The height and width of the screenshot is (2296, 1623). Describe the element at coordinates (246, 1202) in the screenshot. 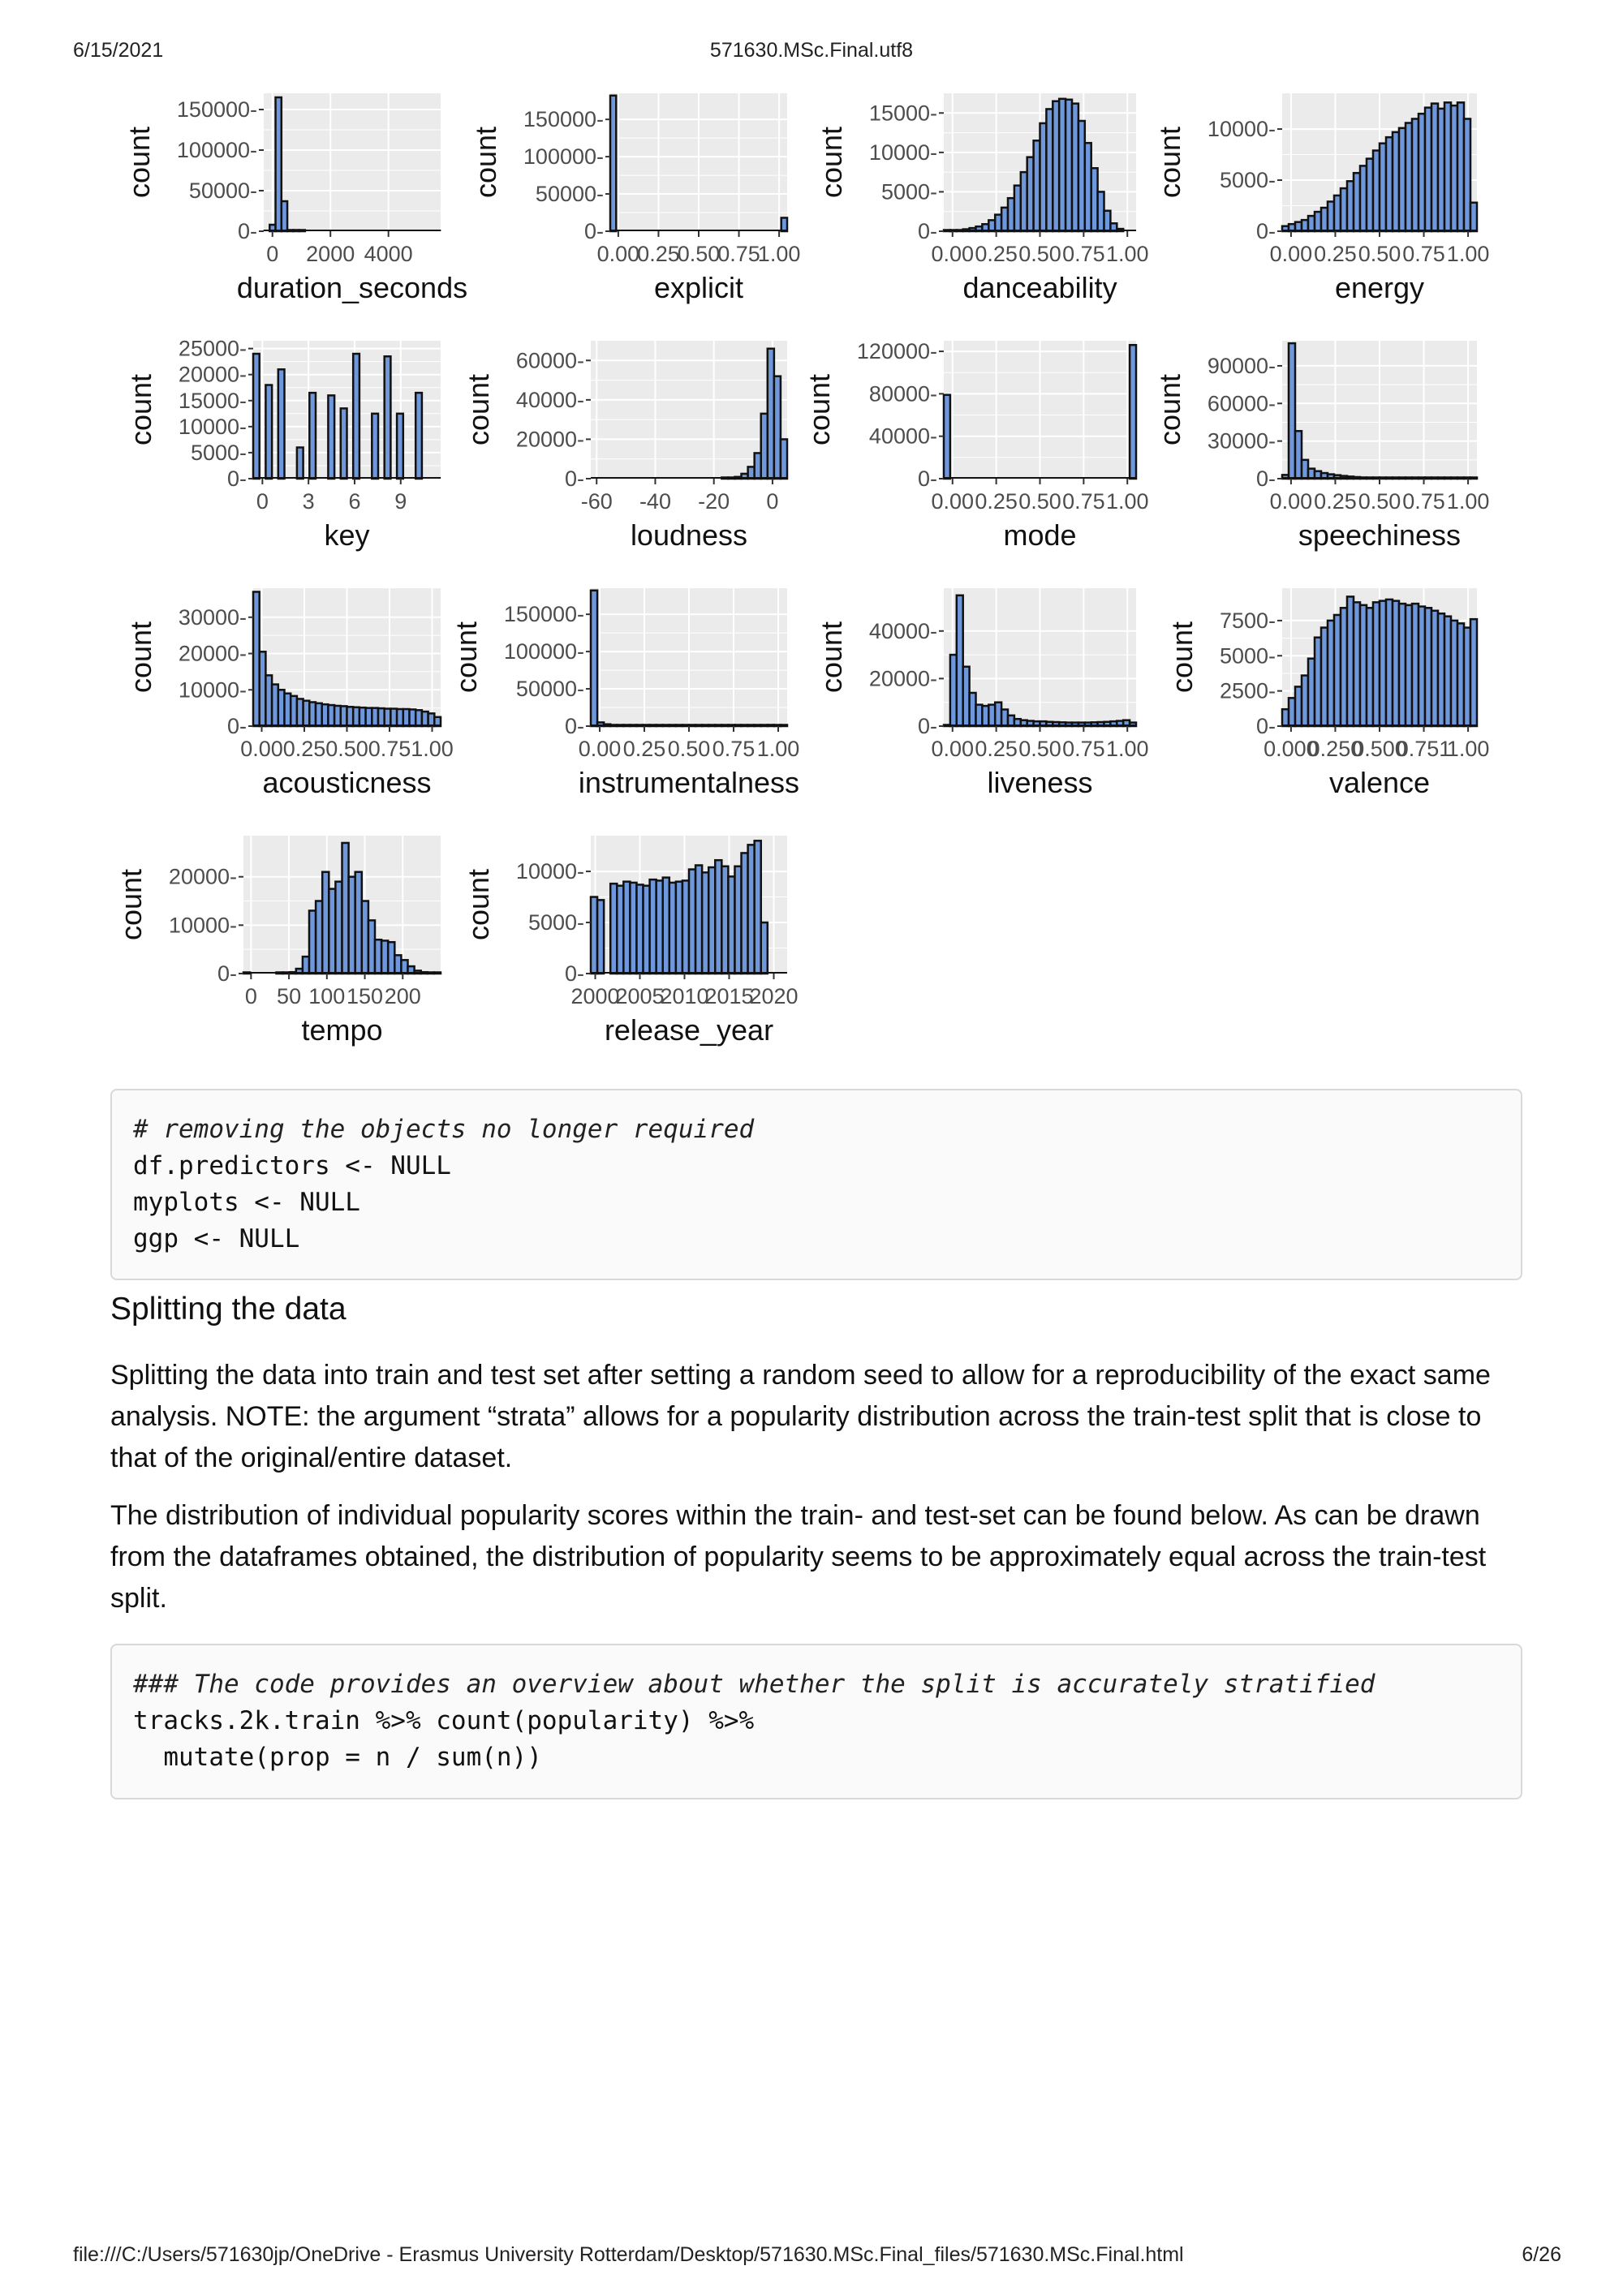

I see `code-line: myplots <- NULL` at that location.